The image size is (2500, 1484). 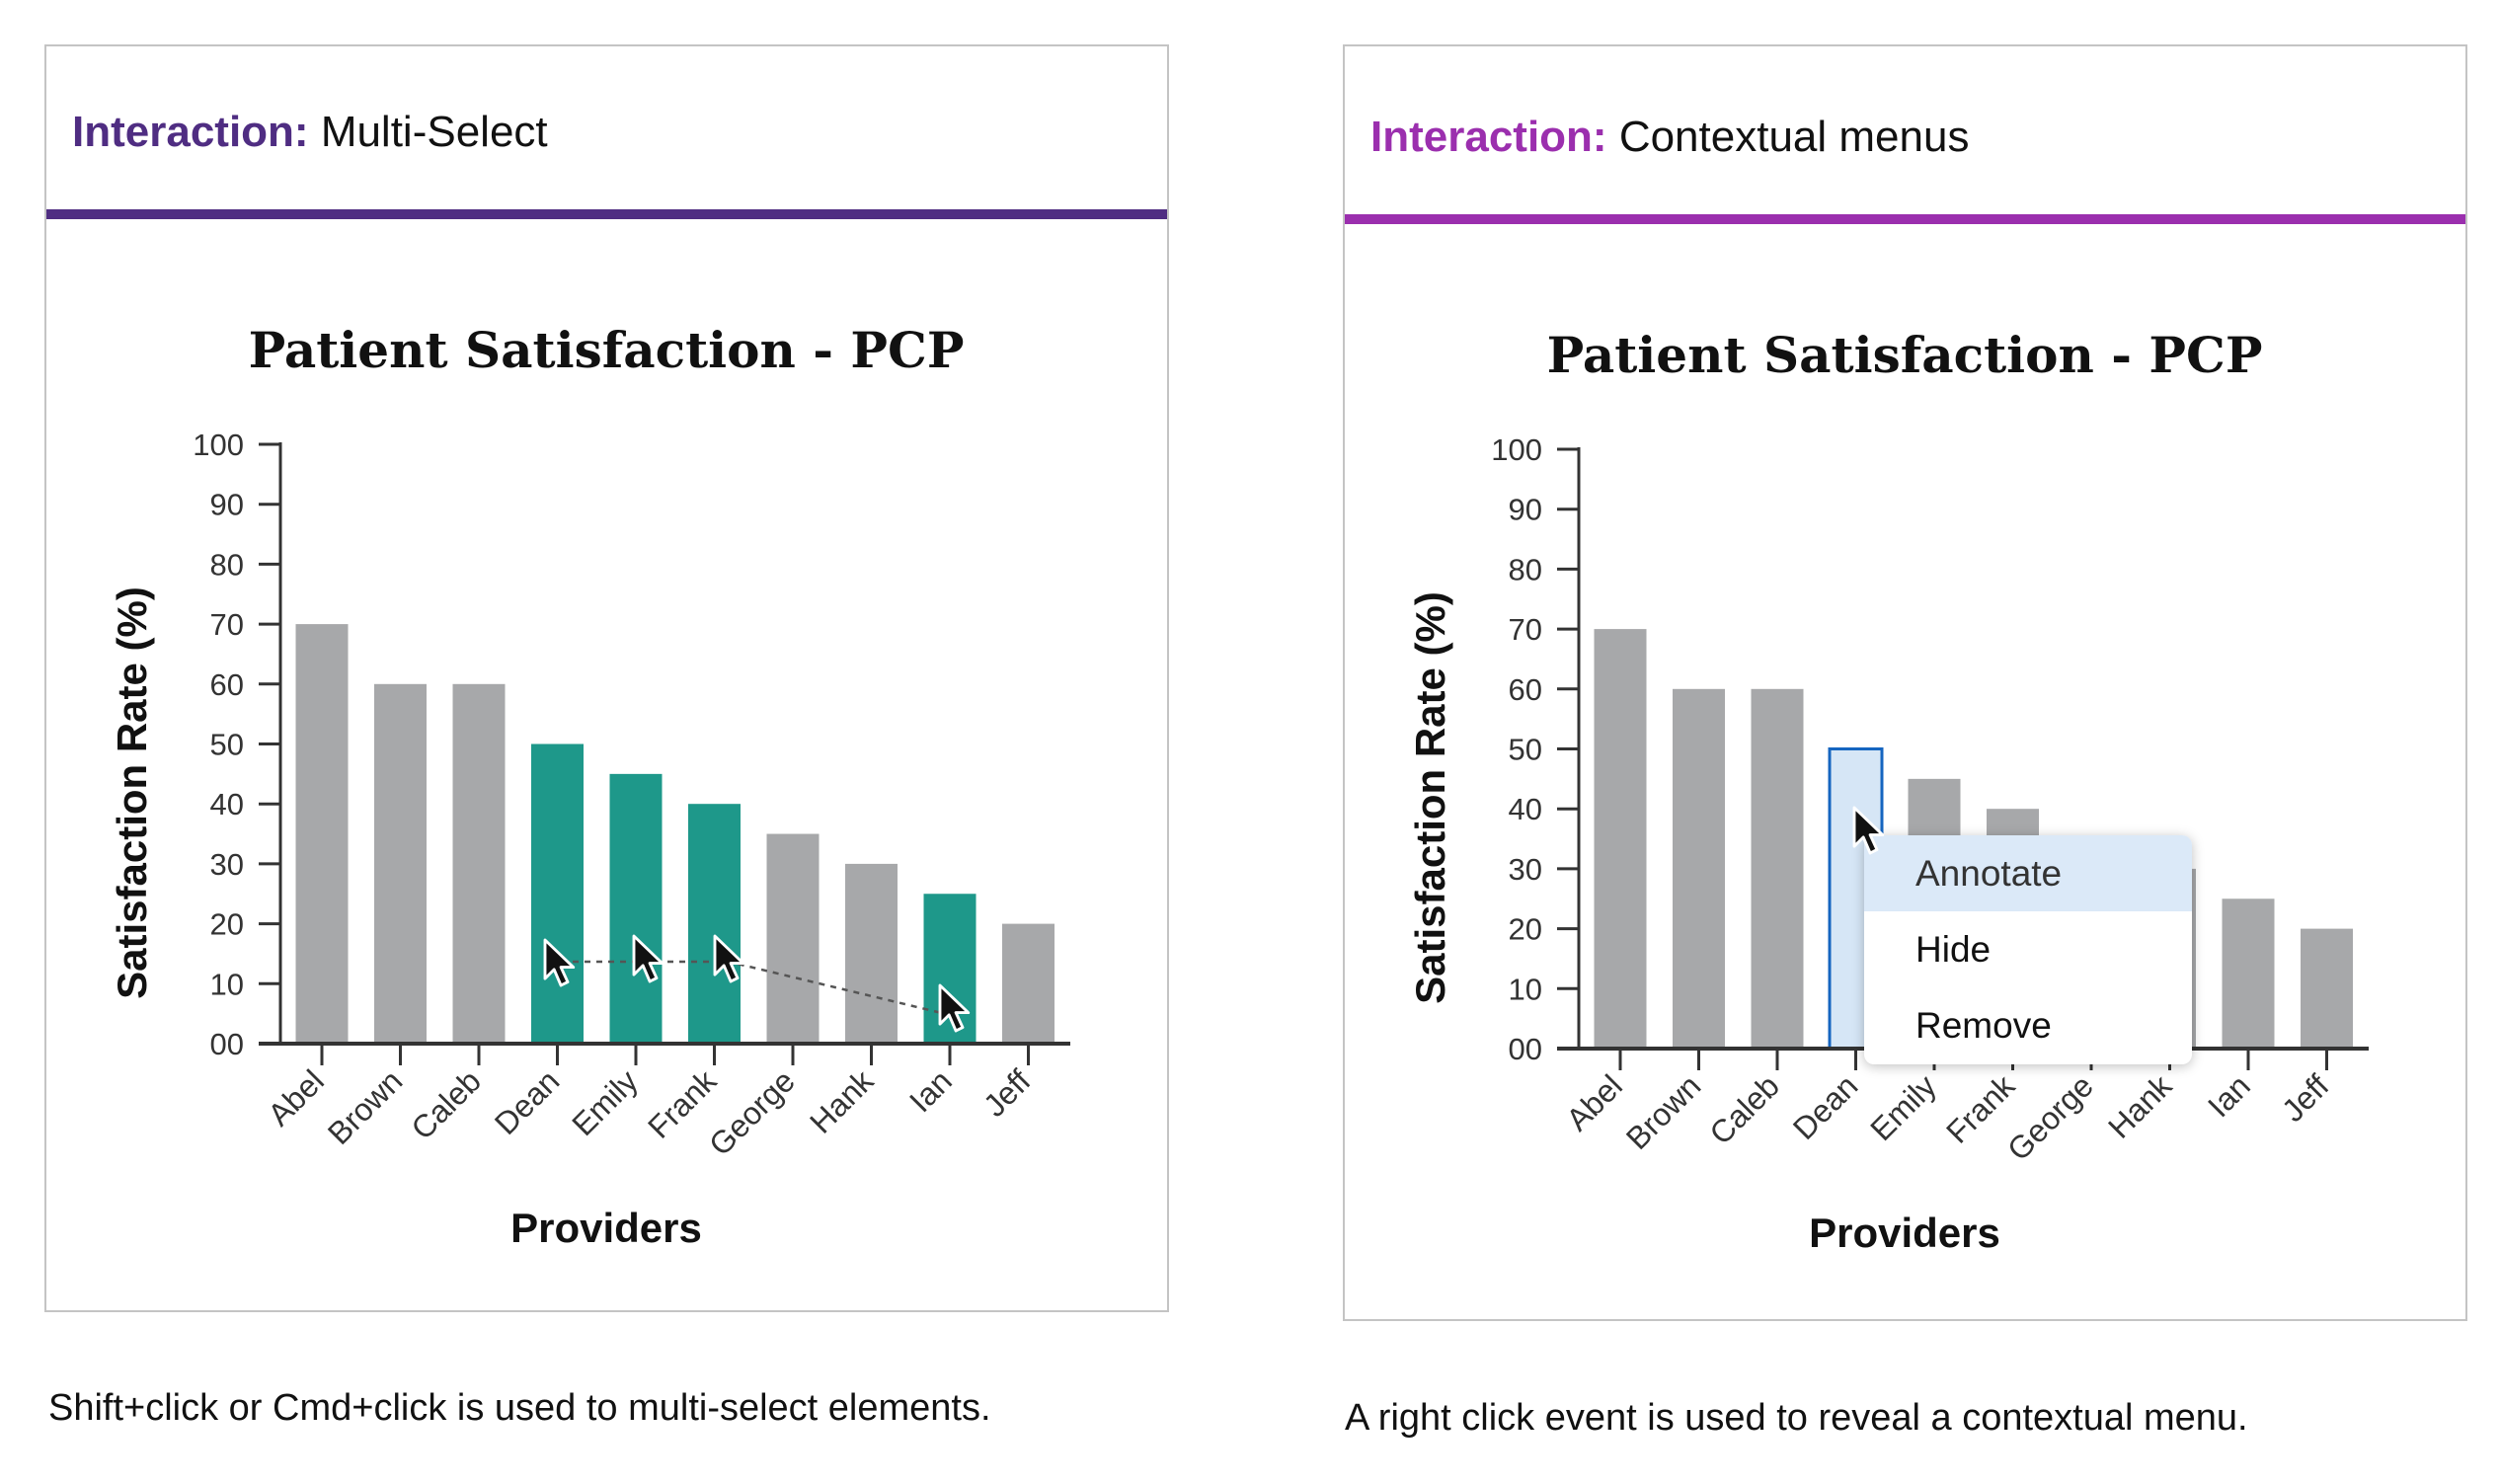 What do you see at coordinates (1983, 1025) in the screenshot?
I see `menu-item-remove: Remove` at bounding box center [1983, 1025].